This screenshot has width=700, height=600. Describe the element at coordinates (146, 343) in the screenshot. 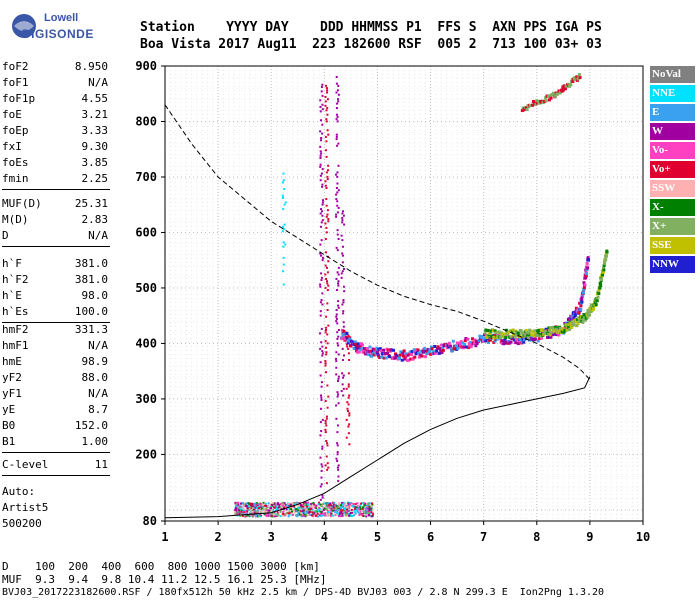

I see `y-tick-label: 400` at that location.